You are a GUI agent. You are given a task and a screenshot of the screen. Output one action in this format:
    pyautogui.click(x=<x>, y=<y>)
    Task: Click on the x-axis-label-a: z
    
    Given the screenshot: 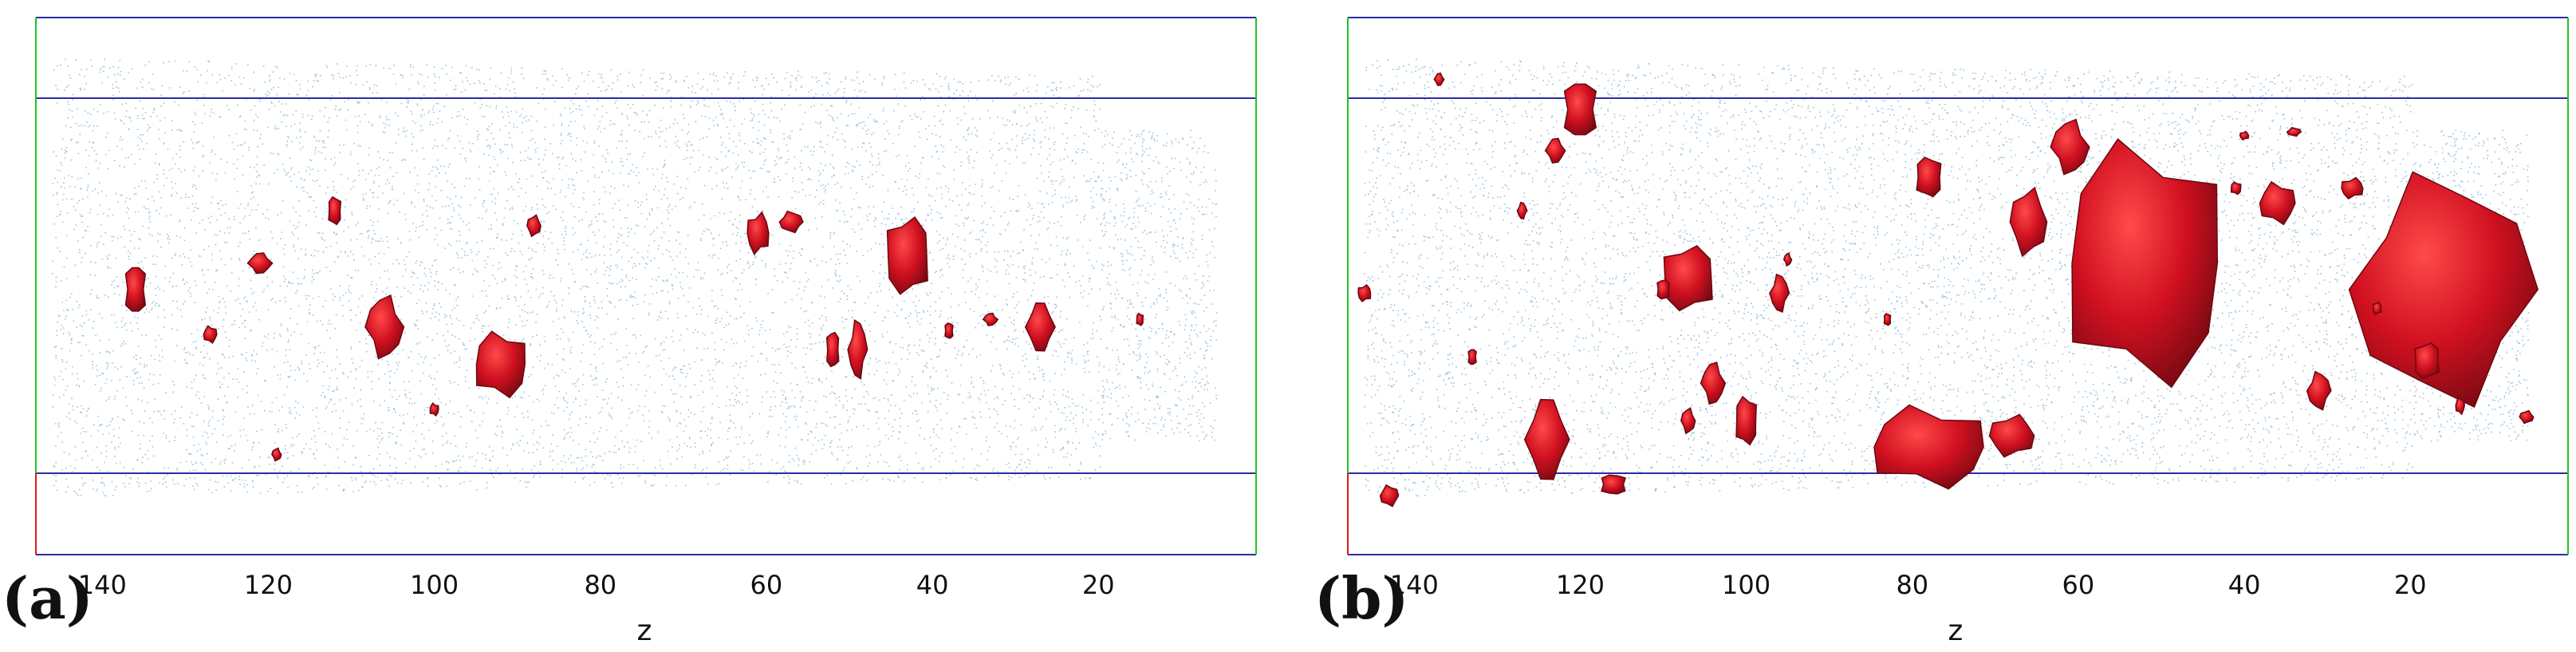 What is the action you would take?
    pyautogui.click(x=644, y=630)
    